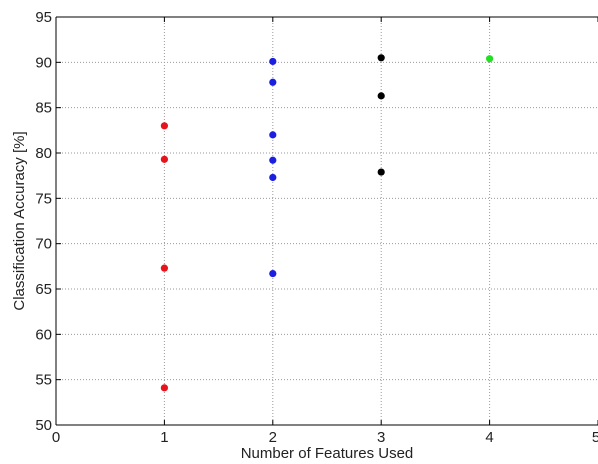 The height and width of the screenshot is (464, 598). I want to click on y-tick-label: 65, so click(43, 289).